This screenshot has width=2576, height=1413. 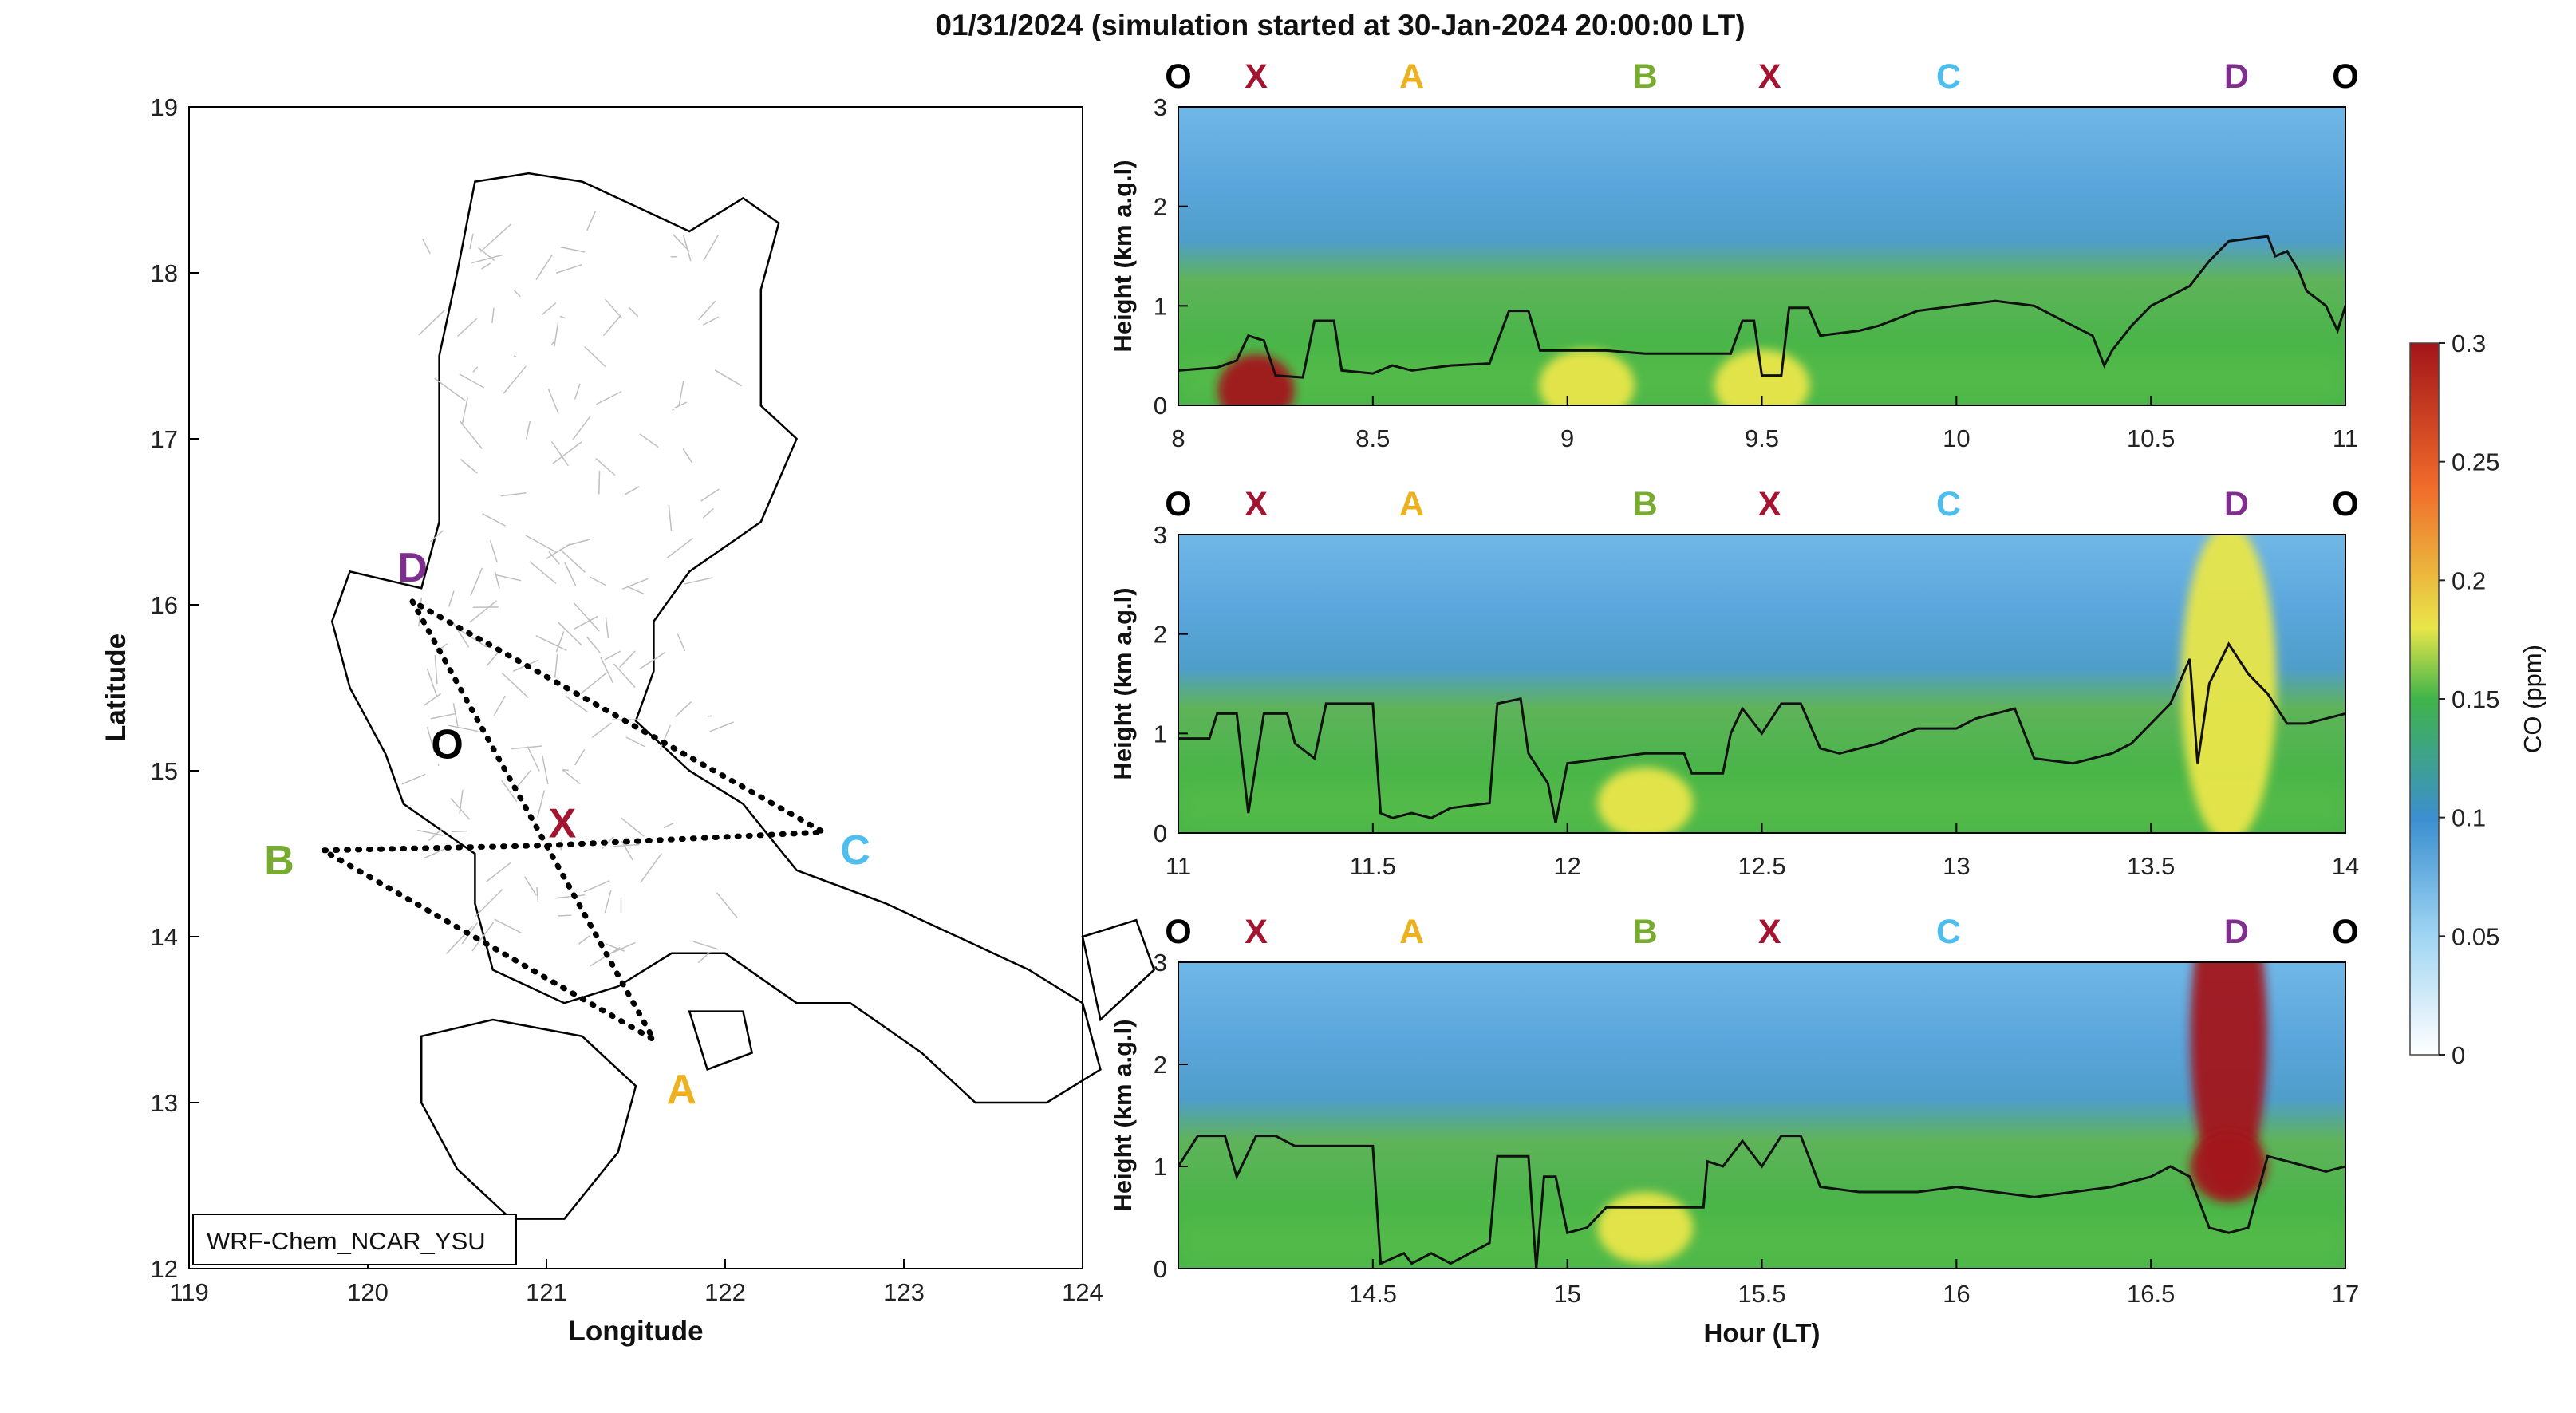 I want to click on colorbar-tick-label: 0.15, so click(x=2475, y=699).